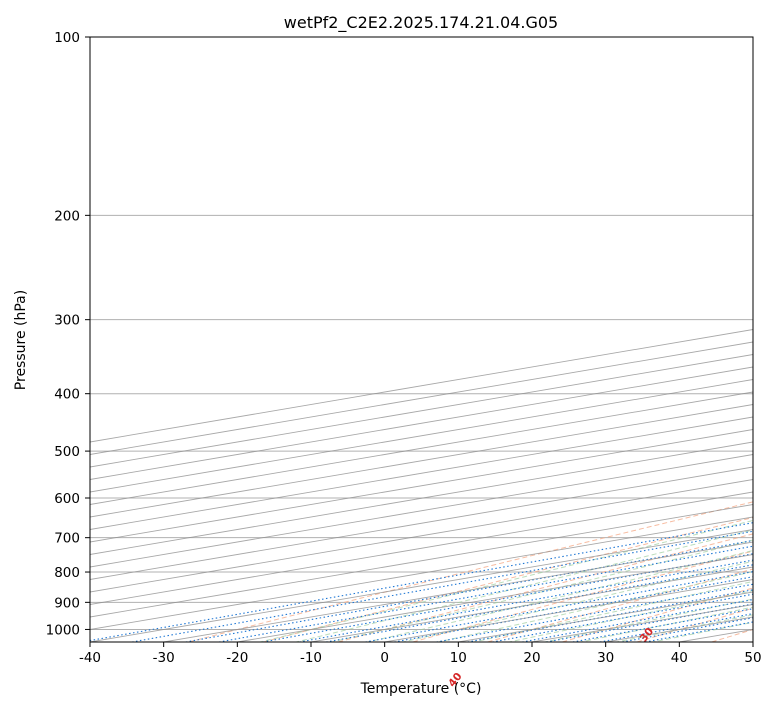  What do you see at coordinates (67, 452) in the screenshot?
I see `y-tick-label: 500` at bounding box center [67, 452].